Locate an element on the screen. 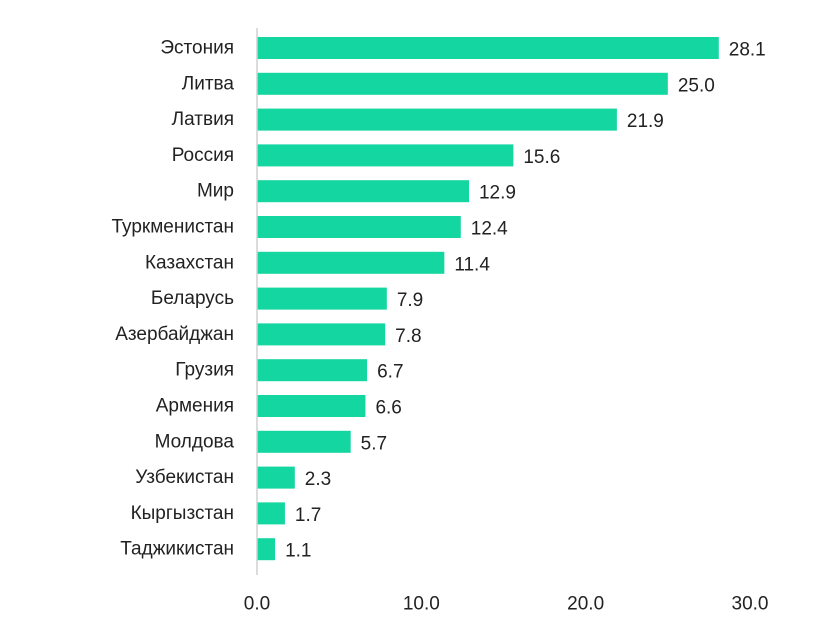 This screenshot has height=637, width=837. x-tick-labels-group: 0.0 10.0 20.0 30.0 is located at coordinates (506, 604).